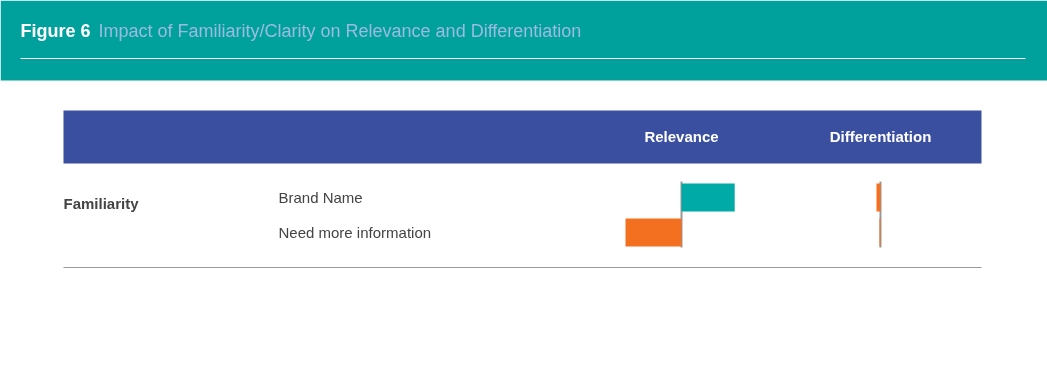  I want to click on text: Impact of Familiarity/Clarity on Relevance and Differentiation, so click(340, 30).